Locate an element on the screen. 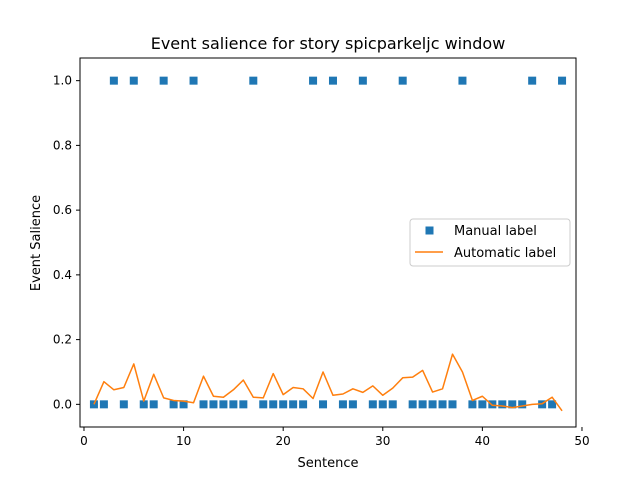  y-tick-label: 1.0 is located at coordinates (62, 81).